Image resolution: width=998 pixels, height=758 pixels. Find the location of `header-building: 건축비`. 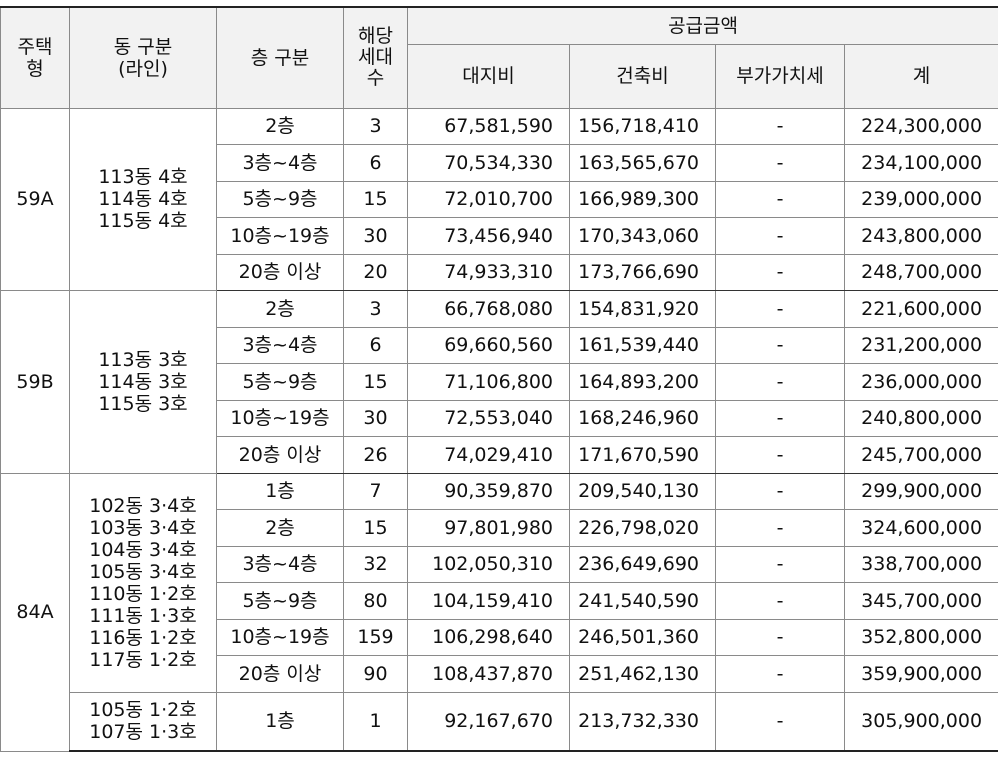

header-building: 건축비 is located at coordinates (642, 76).